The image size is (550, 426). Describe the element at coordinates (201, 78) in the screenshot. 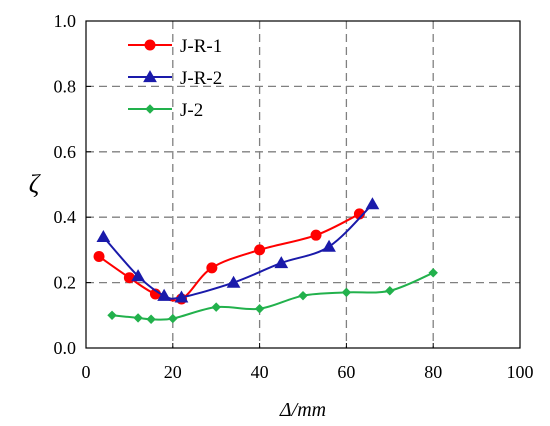

I see `legend-label: J-R-2` at that location.